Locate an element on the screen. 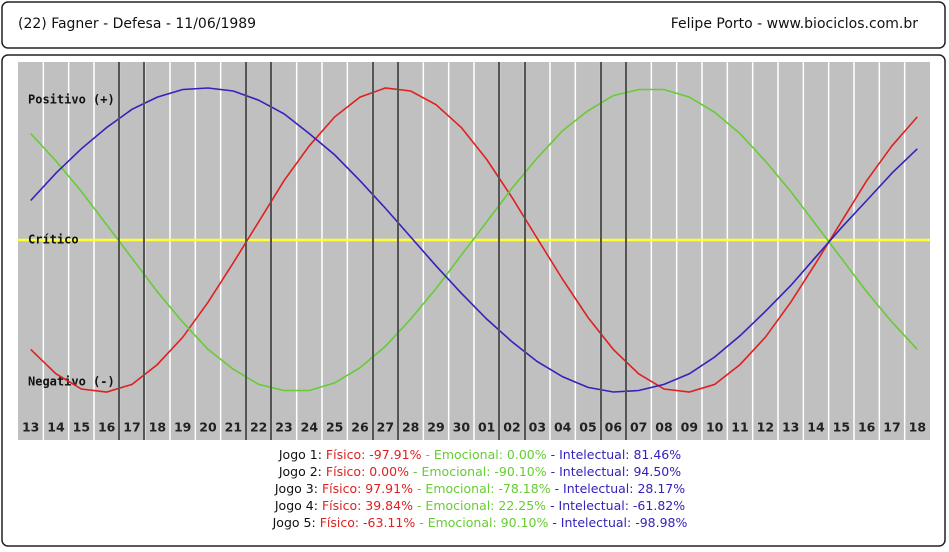 This screenshot has height=552, width=949. header-box is located at coordinates (473, 25).